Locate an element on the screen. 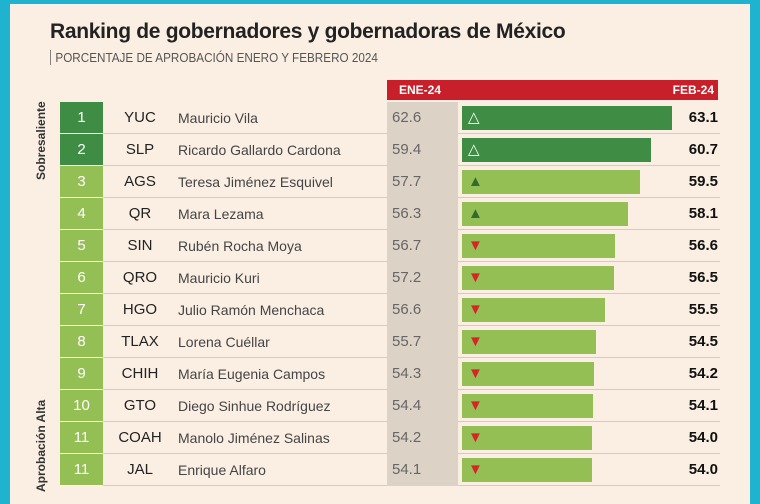 This screenshot has height=504, width=760. feb-value: 60.7 is located at coordinates (703, 149).